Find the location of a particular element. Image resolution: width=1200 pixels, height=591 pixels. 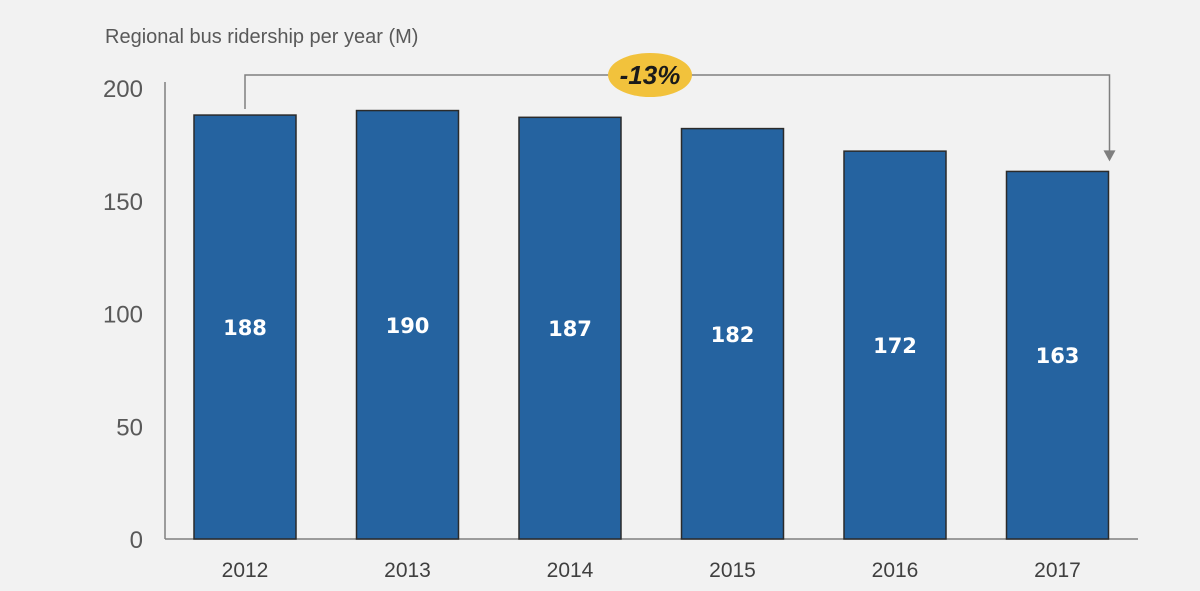

y-tick-label: 0 is located at coordinates (136, 540).